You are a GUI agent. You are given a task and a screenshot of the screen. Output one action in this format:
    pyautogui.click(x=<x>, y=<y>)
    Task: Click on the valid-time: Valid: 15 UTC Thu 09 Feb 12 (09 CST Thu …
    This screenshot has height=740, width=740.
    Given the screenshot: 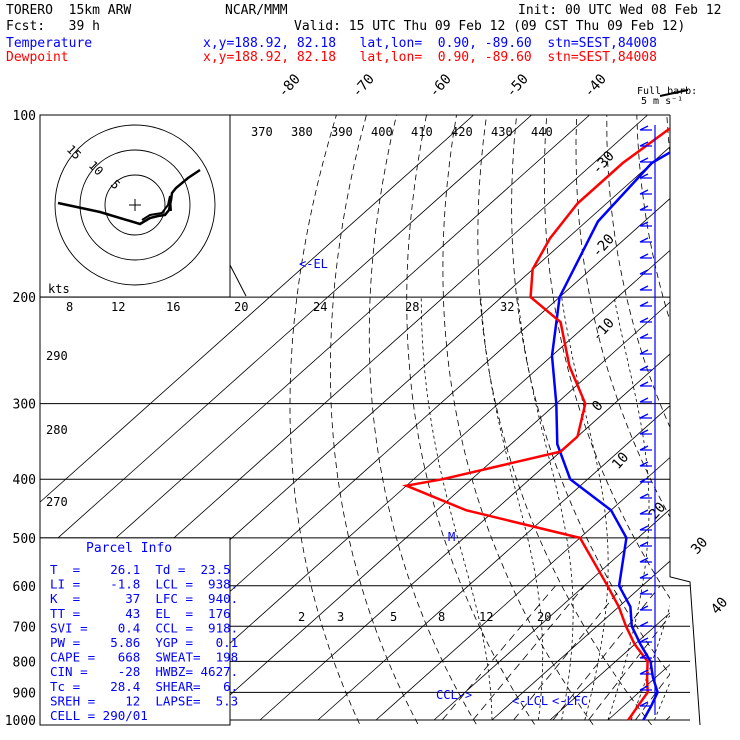 What is the action you would take?
    pyautogui.click(x=490, y=26)
    